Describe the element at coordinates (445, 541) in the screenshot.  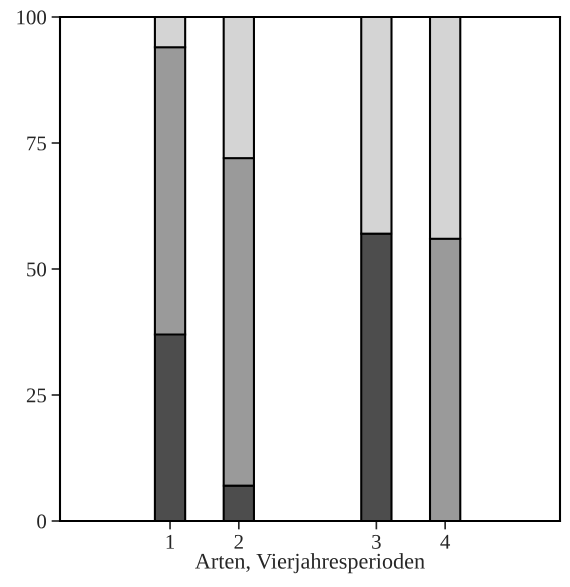
I see `x-tick-label: 4` at that location.